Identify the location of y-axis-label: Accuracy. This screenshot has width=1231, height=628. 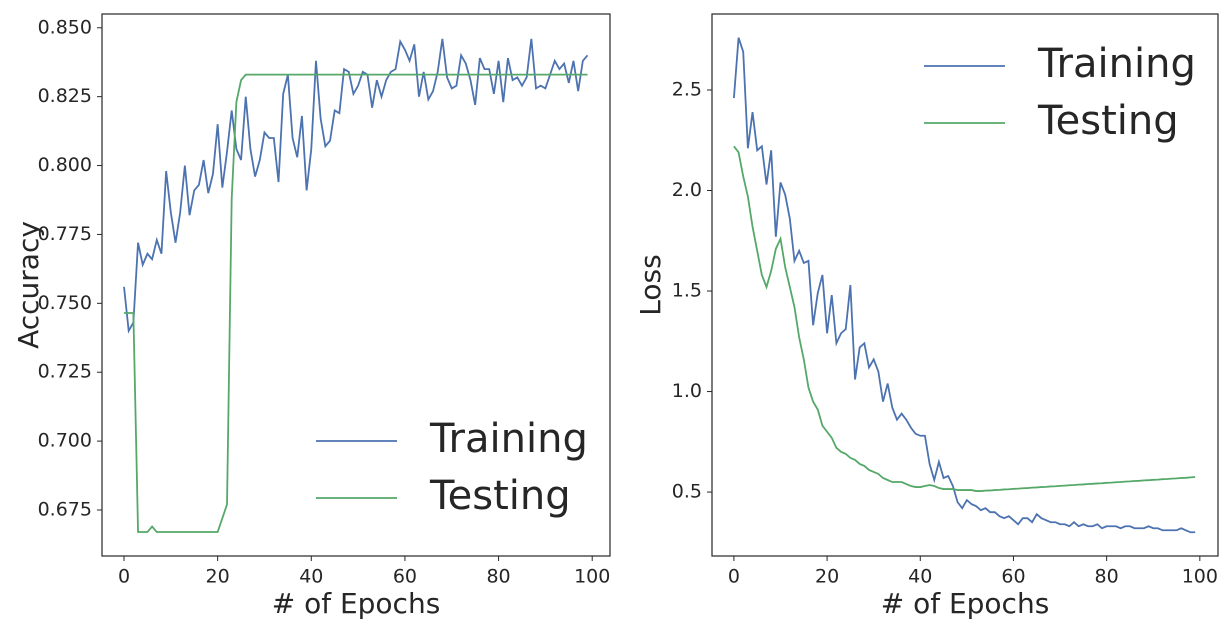
(28, 285).